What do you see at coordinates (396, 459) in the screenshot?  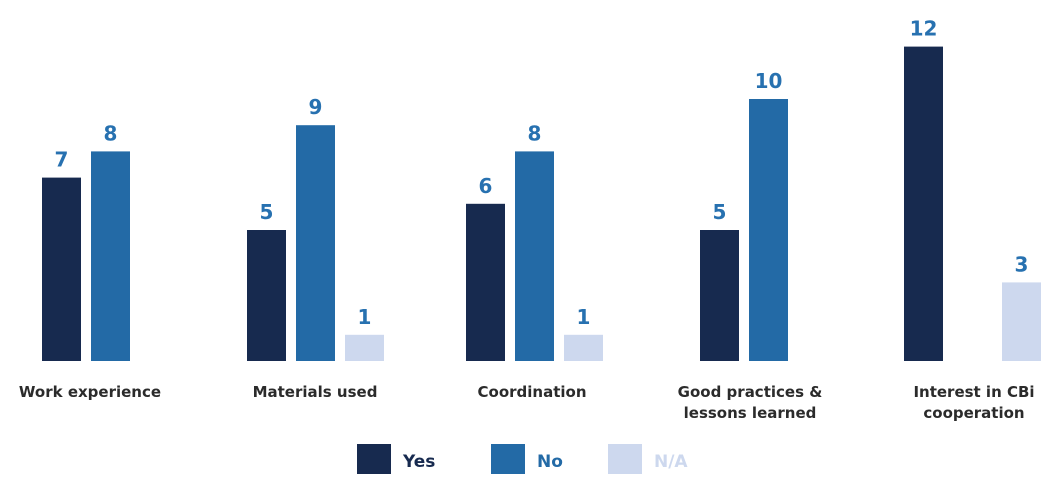 I see `legend-item: Yes` at bounding box center [396, 459].